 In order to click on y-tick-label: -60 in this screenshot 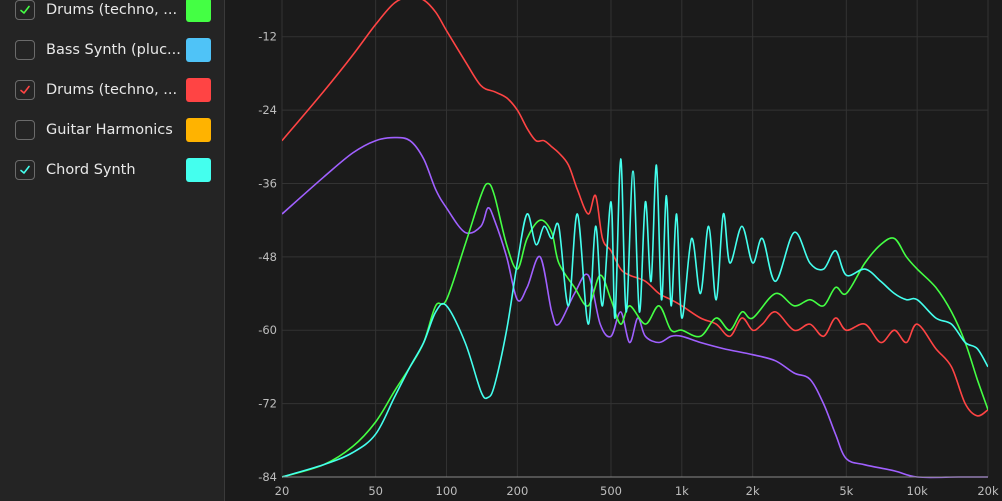, I will do `click(267, 330)`.